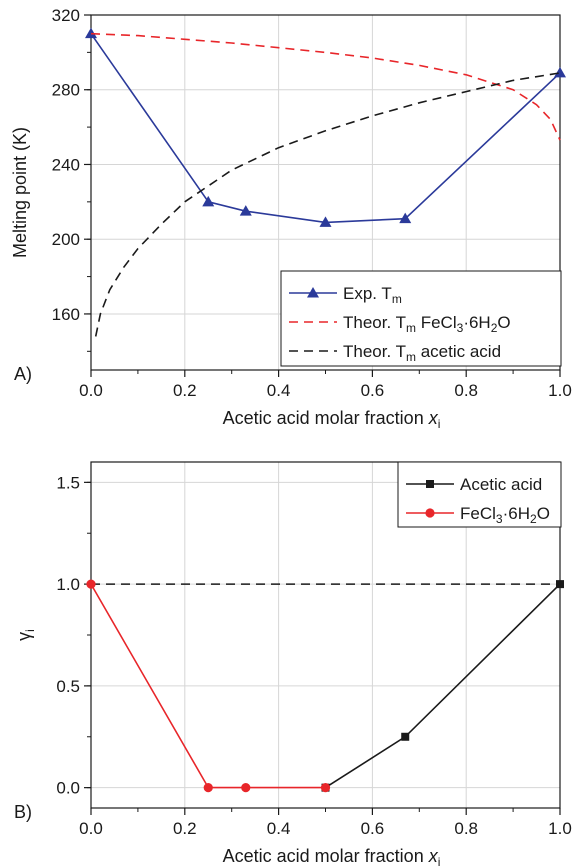 The width and height of the screenshot is (579, 866). Describe the element at coordinates (374, 322) in the screenshot. I see `legend-label-1-part-0: Theor. T` at that location.